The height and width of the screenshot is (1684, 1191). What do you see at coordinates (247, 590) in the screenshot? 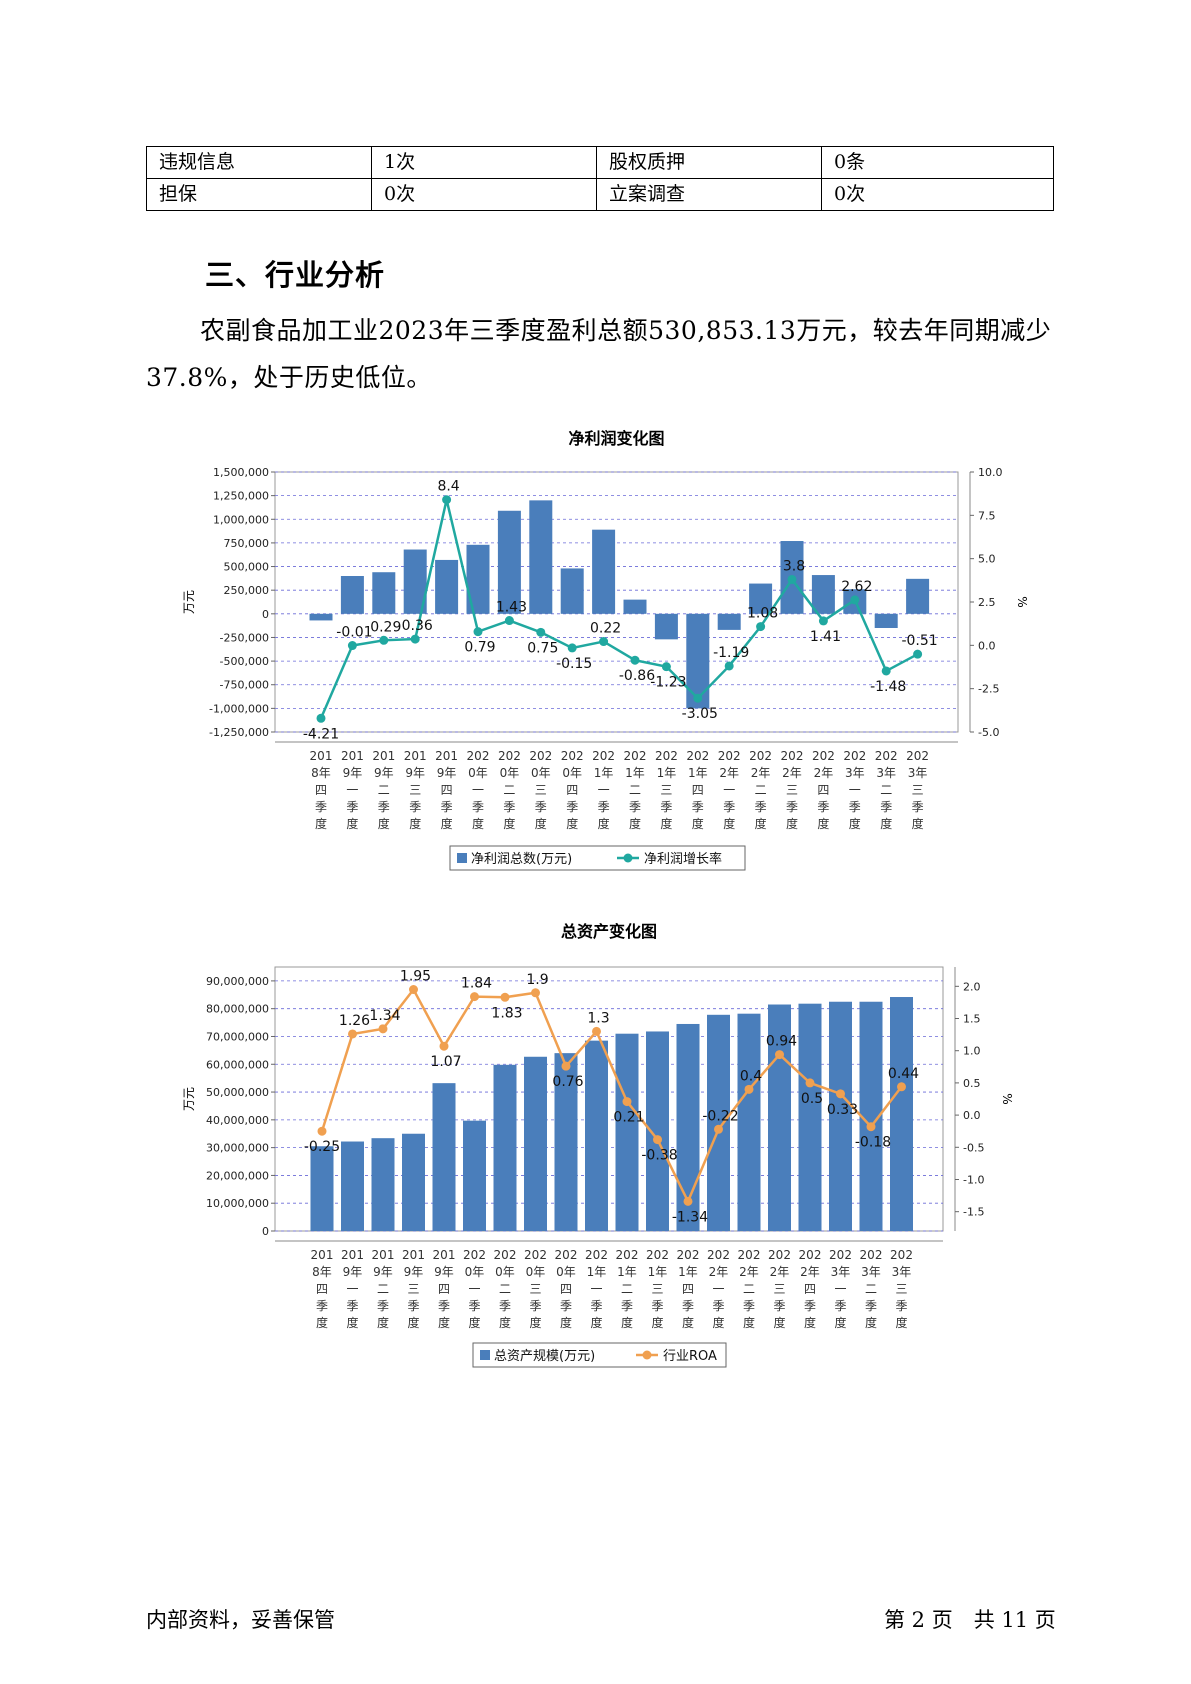
I see `y-left-tick-label: 250,000` at bounding box center [247, 590].